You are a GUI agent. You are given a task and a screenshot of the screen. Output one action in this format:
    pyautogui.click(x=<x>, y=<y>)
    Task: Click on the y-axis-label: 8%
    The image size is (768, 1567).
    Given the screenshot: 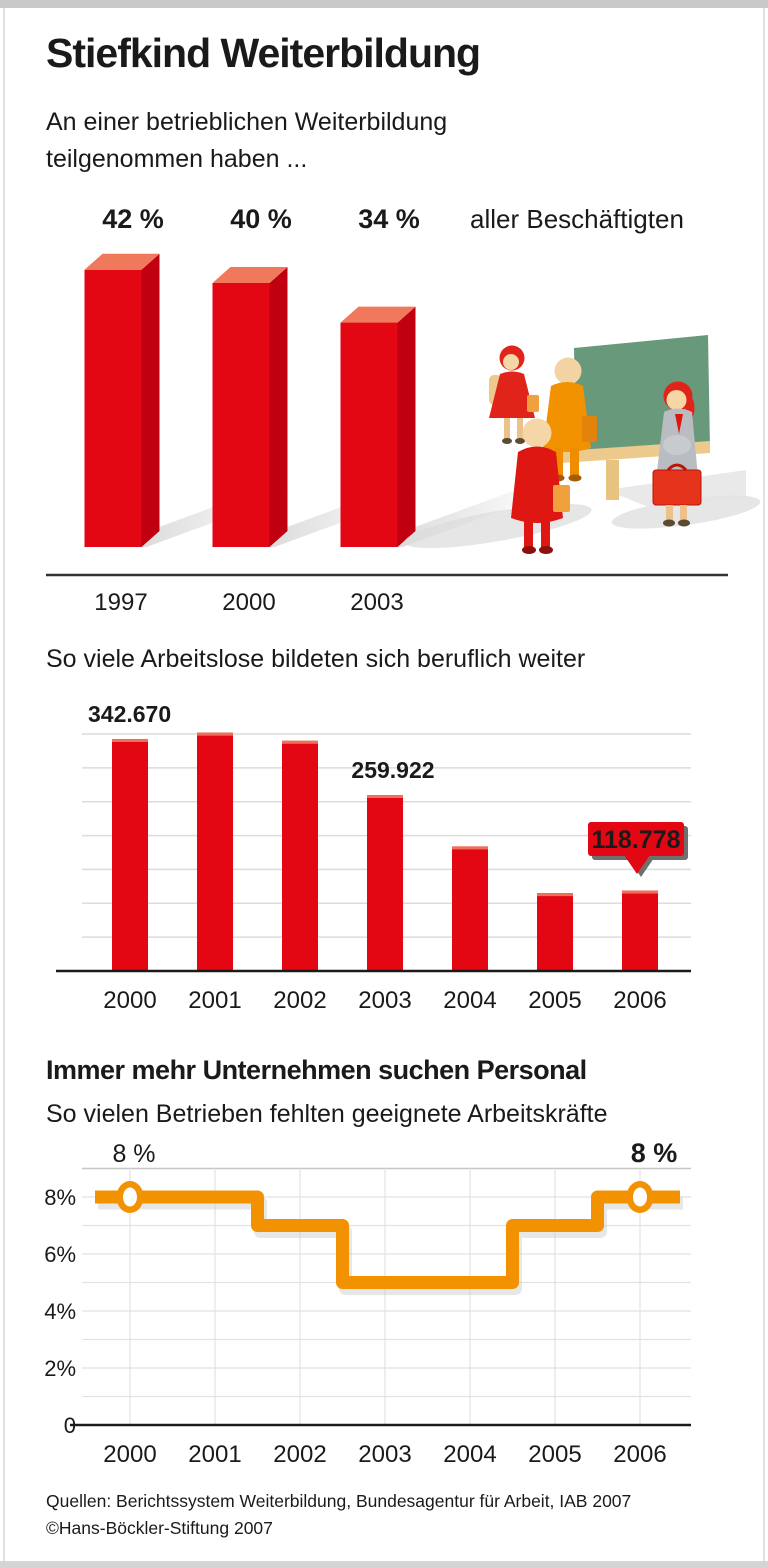 What is the action you would take?
    pyautogui.click(x=60, y=1197)
    